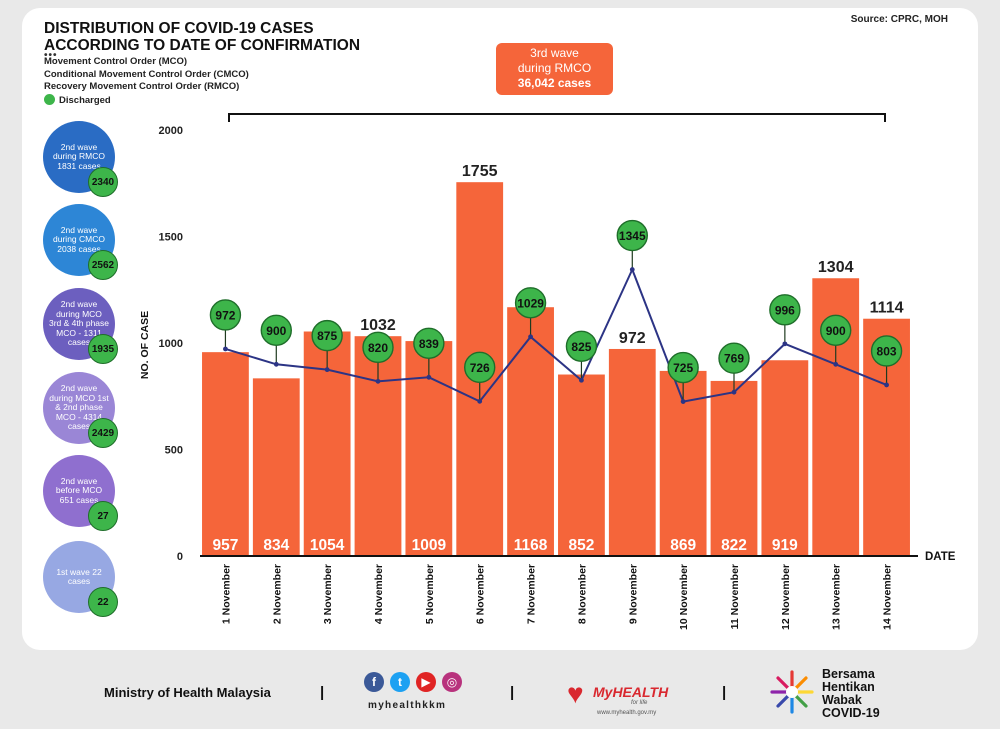  I want to click on discharged-dot-icon, so click(49, 99).